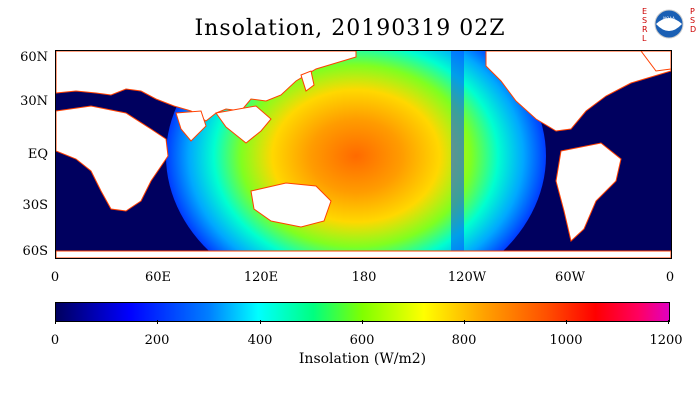  I want to click on colorbar-label-200: 200, so click(157, 340).